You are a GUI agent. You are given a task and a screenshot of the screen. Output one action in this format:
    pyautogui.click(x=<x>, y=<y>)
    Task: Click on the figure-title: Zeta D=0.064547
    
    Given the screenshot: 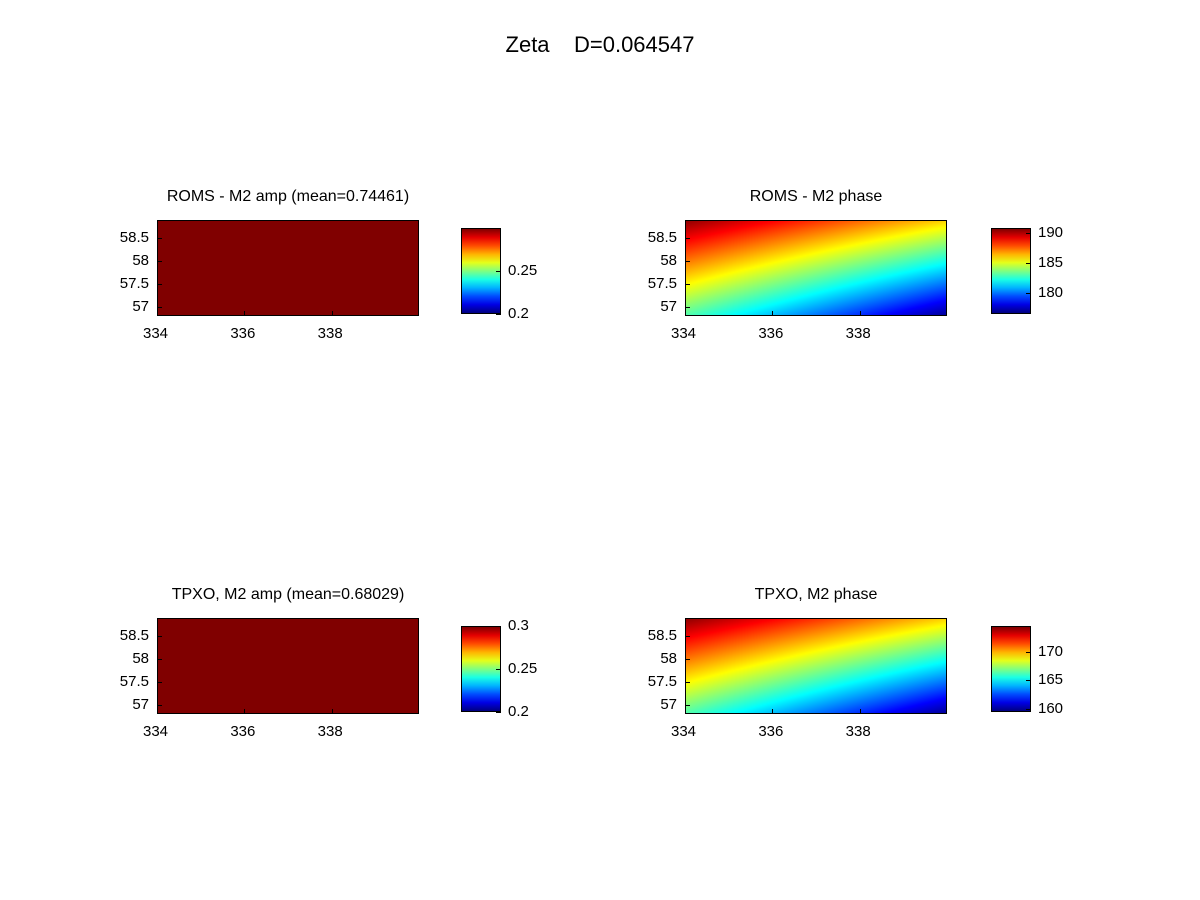 What is the action you would take?
    pyautogui.click(x=600, y=44)
    